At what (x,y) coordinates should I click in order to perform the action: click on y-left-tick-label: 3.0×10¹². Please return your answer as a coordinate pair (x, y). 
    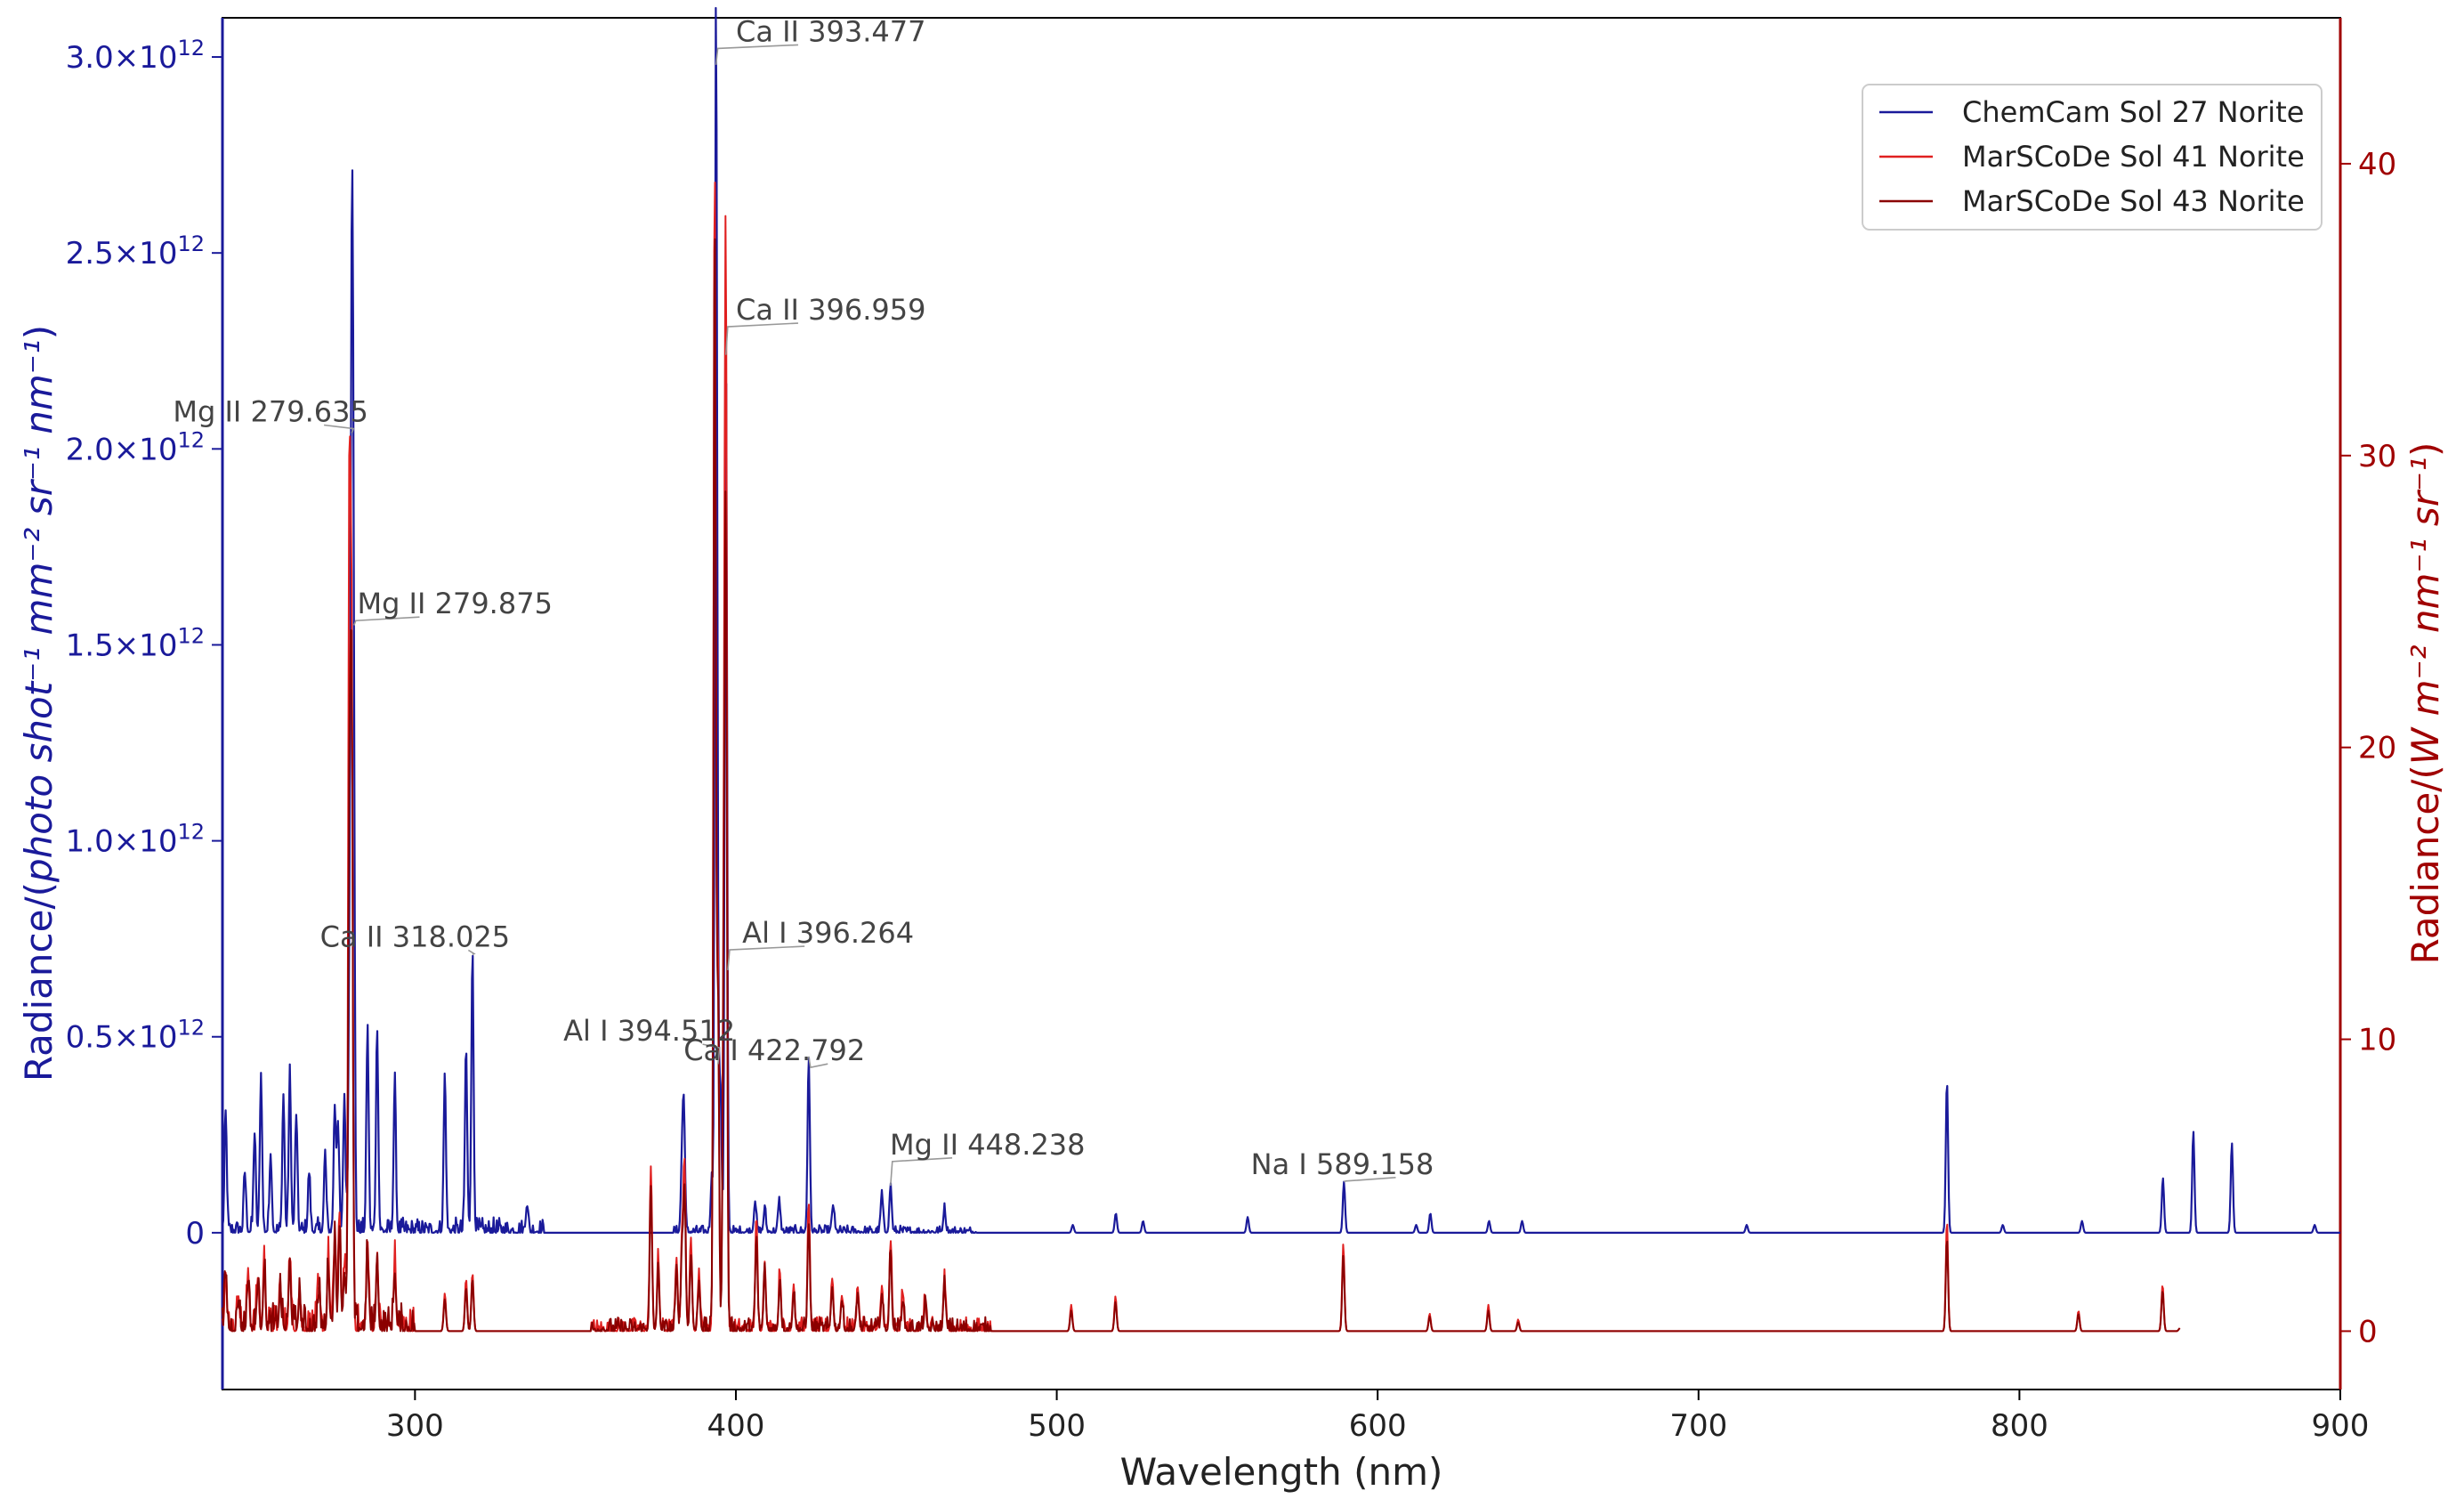
    Looking at the image, I should click on (135, 56).